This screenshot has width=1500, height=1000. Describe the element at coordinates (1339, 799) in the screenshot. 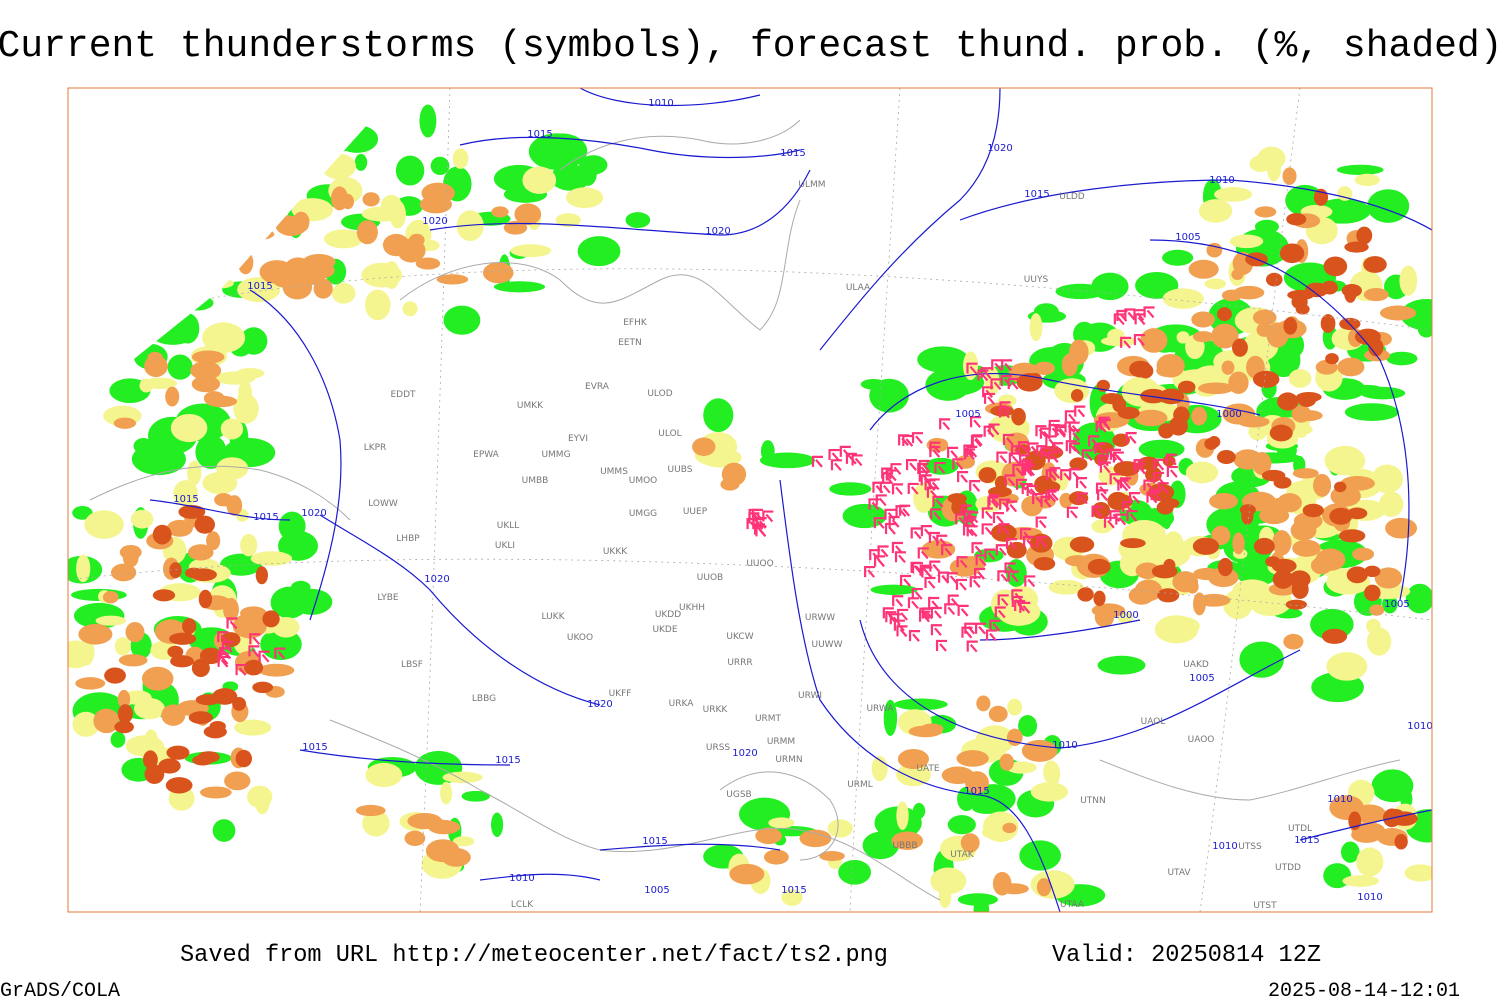

I see `isobar-label: 1010` at that location.